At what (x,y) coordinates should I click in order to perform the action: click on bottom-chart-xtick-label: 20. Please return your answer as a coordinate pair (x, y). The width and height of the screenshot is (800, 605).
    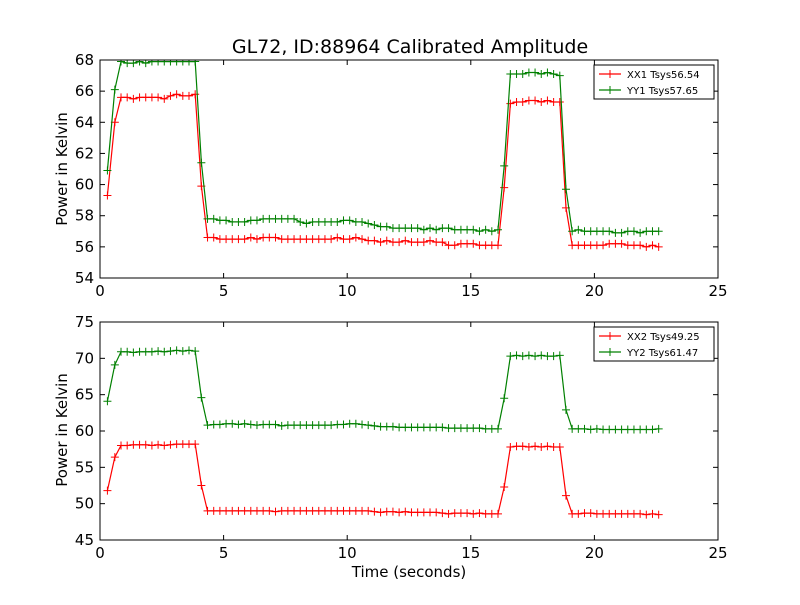
    Looking at the image, I should click on (594, 553).